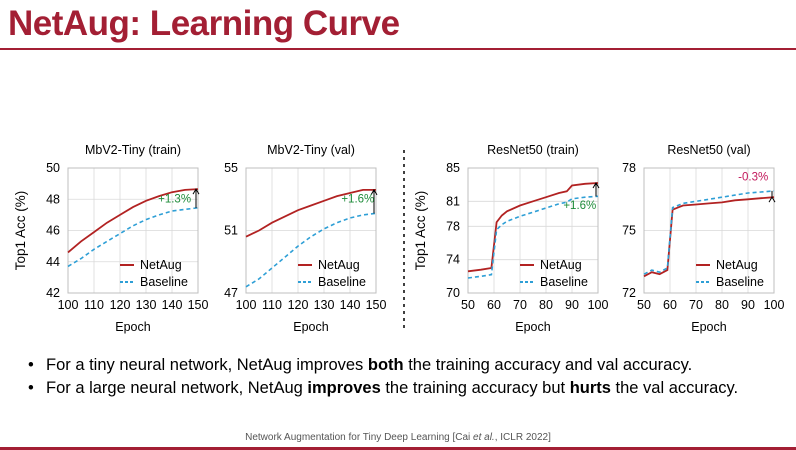 The image size is (796, 450). I want to click on chart-title: MbV2-Tiny (val), so click(311, 150).